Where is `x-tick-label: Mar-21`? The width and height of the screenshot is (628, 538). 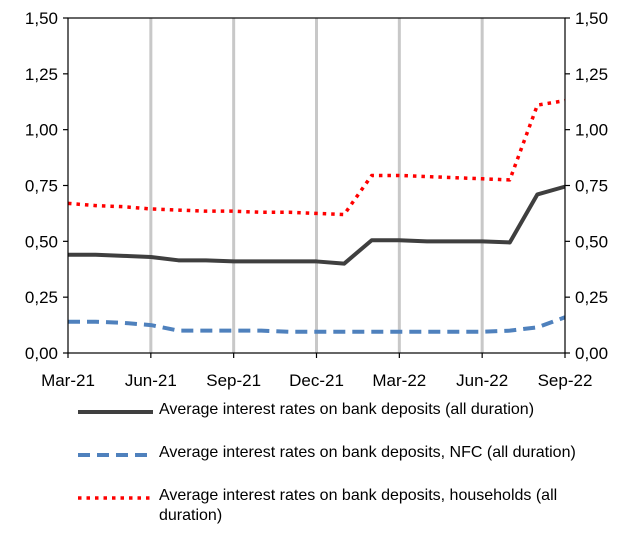 x-tick-label: Mar-21 is located at coordinates (68, 380).